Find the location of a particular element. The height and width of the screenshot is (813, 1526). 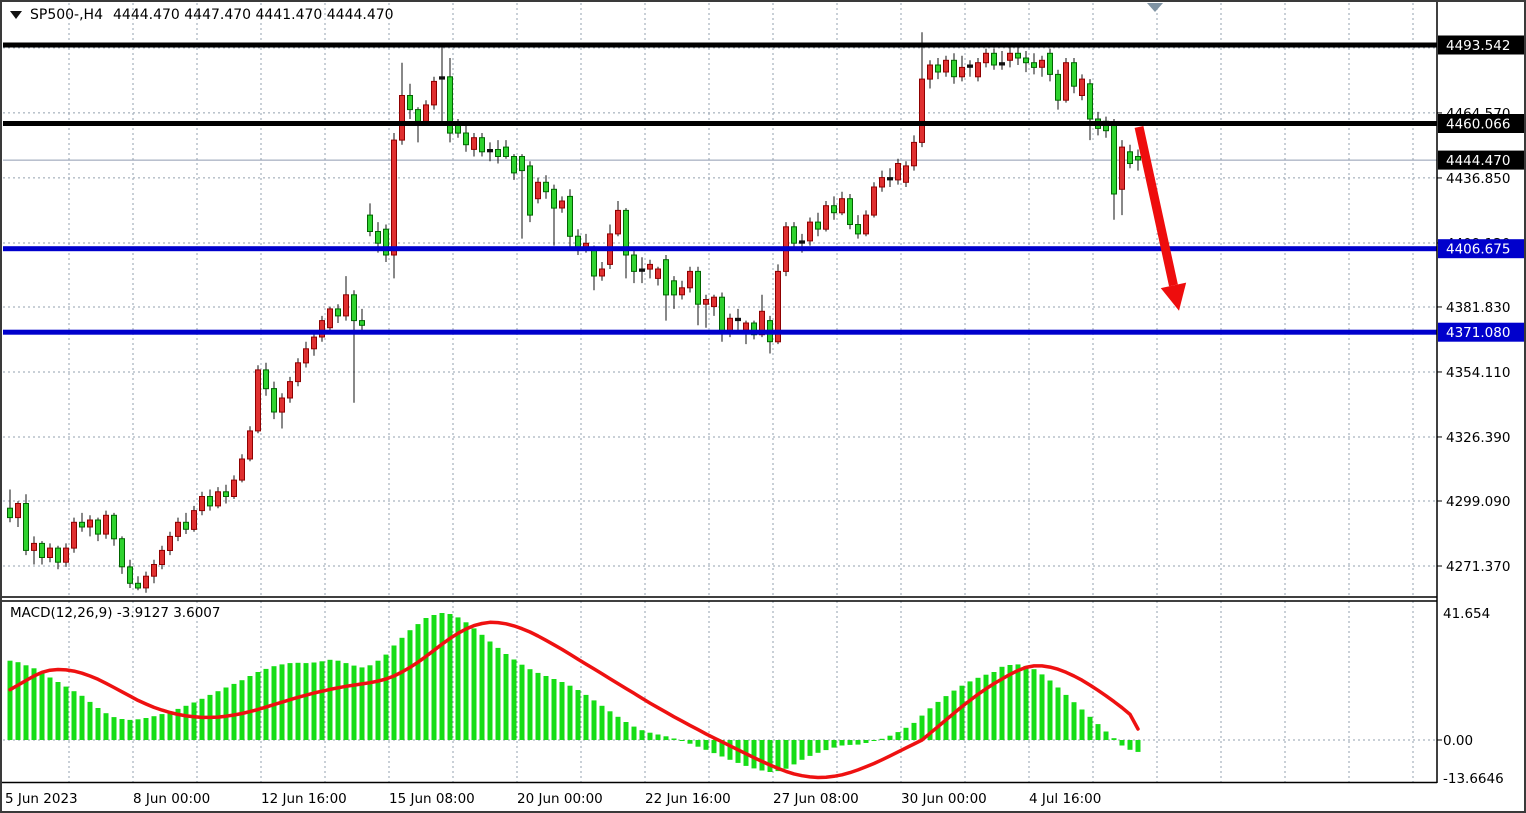

time-axis is located at coordinates (720, 797).